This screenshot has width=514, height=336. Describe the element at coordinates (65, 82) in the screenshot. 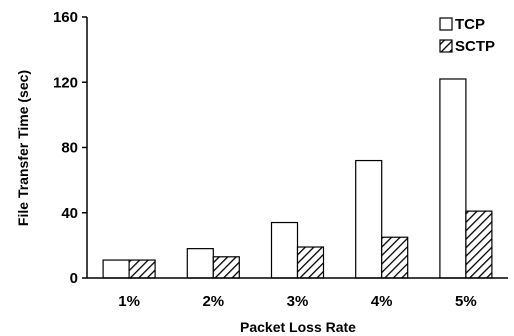

I see `y-tick-label: 120` at that location.